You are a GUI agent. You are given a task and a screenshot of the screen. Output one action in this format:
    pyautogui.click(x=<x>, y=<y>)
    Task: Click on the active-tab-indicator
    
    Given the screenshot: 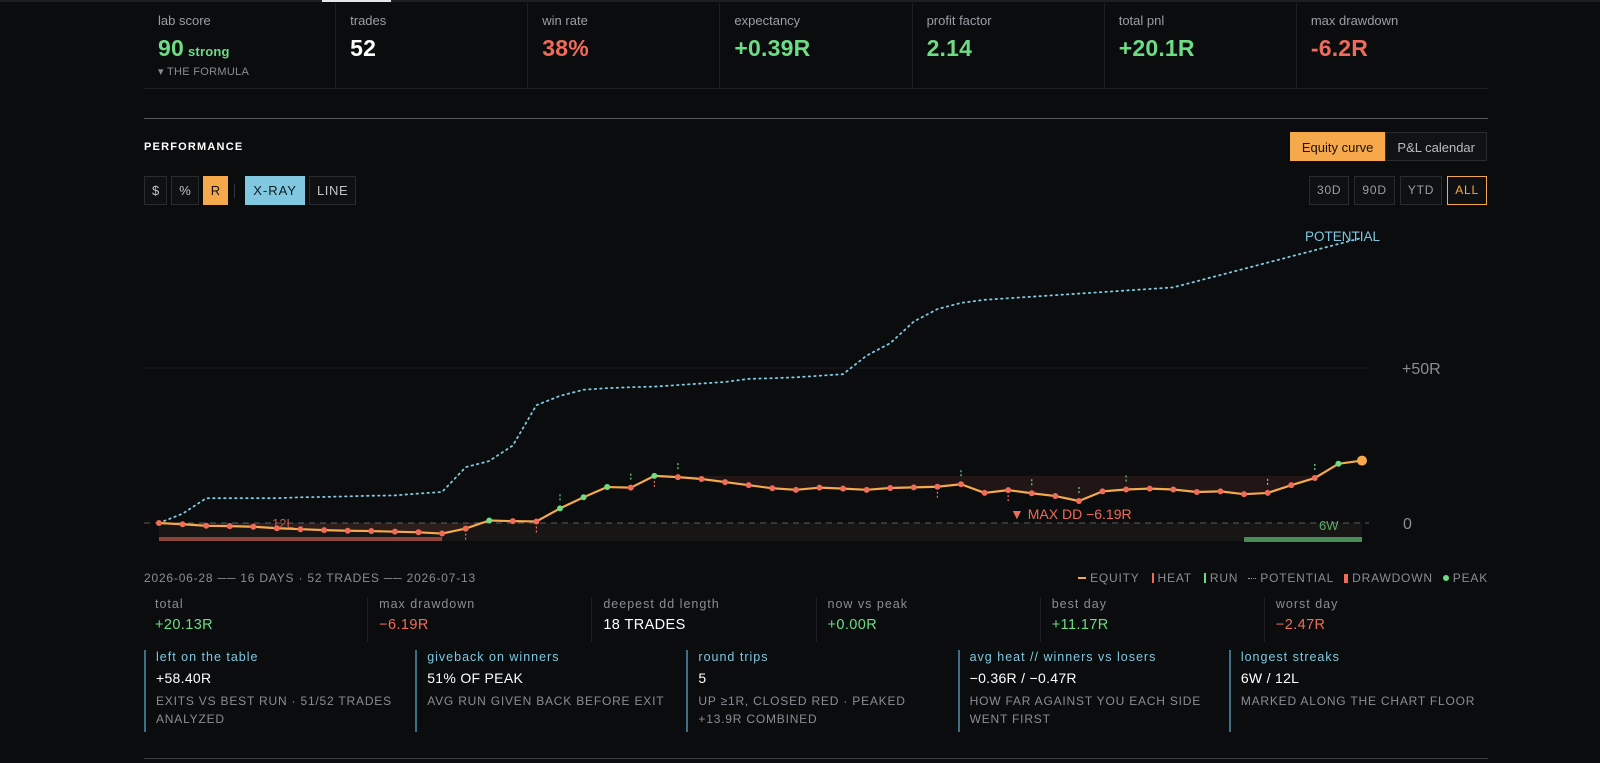 What is the action you would take?
    pyautogui.click(x=356, y=1)
    